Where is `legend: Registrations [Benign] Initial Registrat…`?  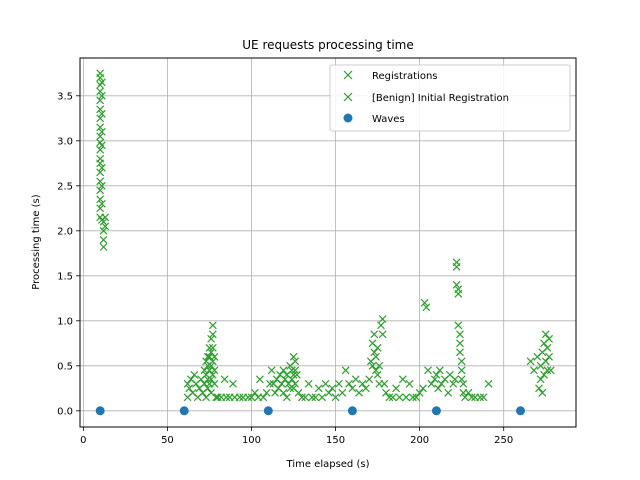
legend: Registrations [Benign] Initial Registrat… is located at coordinates (450, 98).